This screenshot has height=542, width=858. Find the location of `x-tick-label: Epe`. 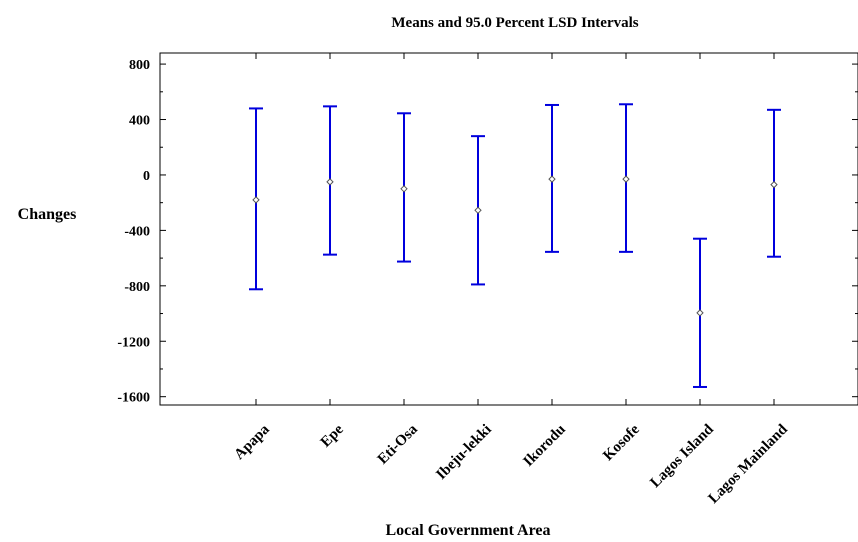

x-tick-label: Epe is located at coordinates (332, 435).